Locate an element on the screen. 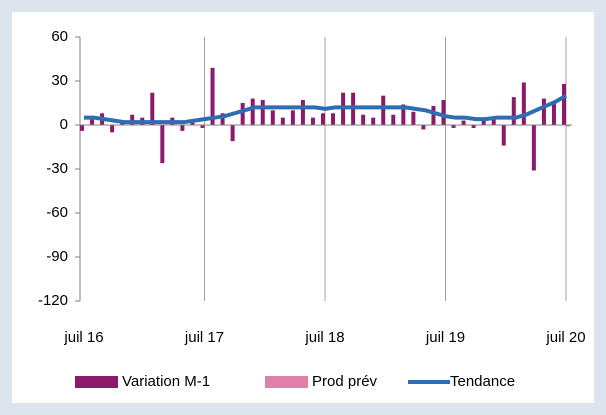 The image size is (606, 415). y-tick-label: -60 is located at coordinates (57, 212).